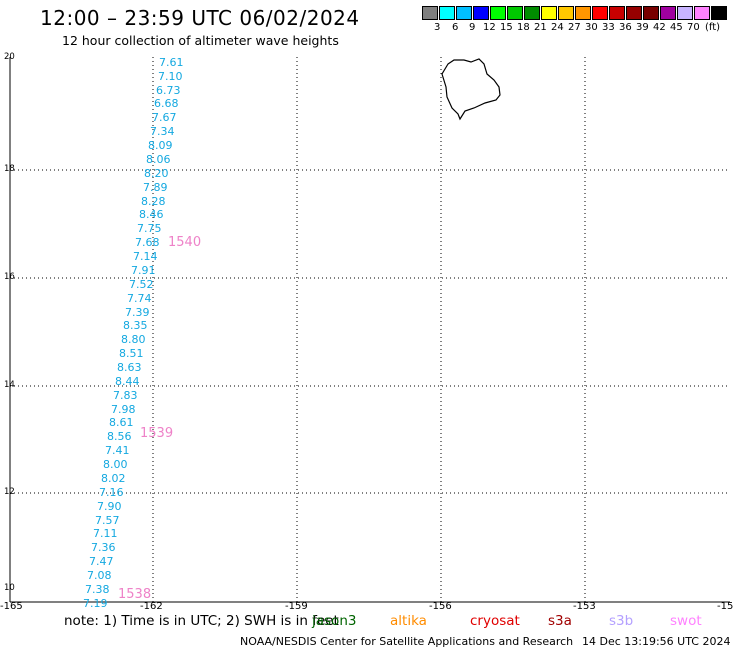 Image resolution: width=740 pixels, height=650 pixels. What do you see at coordinates (147, 242) in the screenshot?
I see `swh-value: 7.68` at bounding box center [147, 242].